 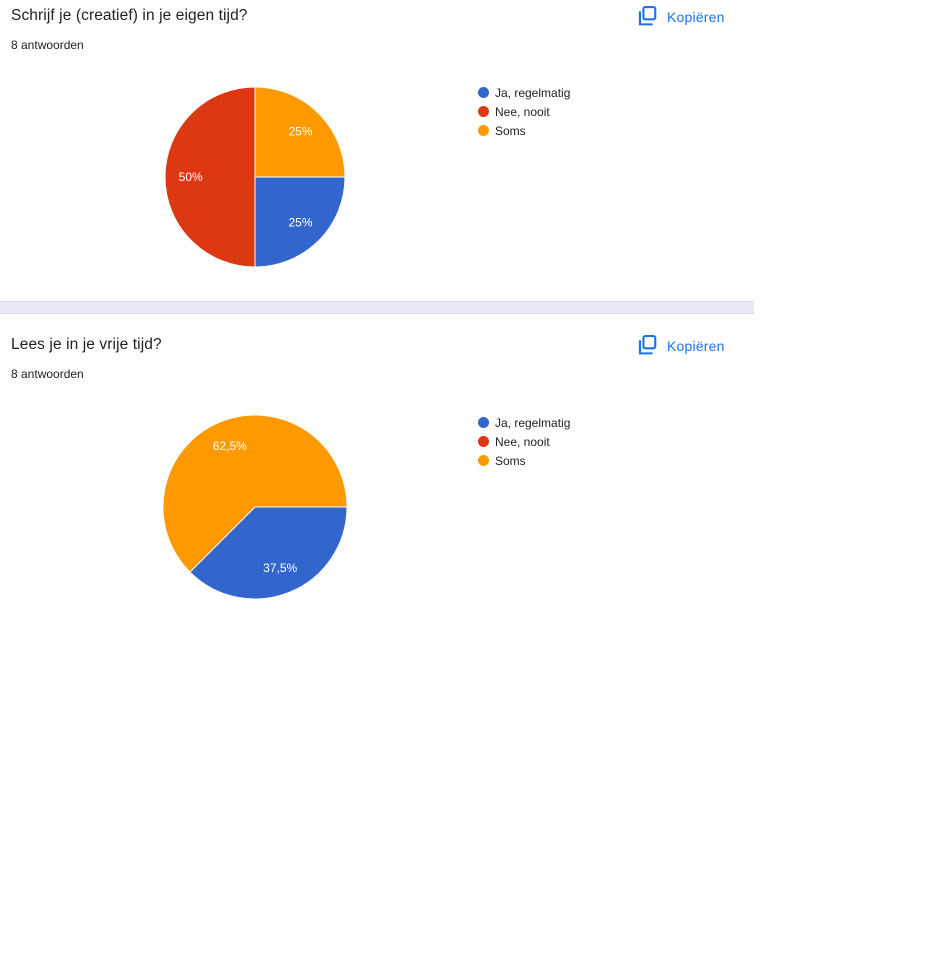 I want to click on section-separator, so click(x=377, y=307).